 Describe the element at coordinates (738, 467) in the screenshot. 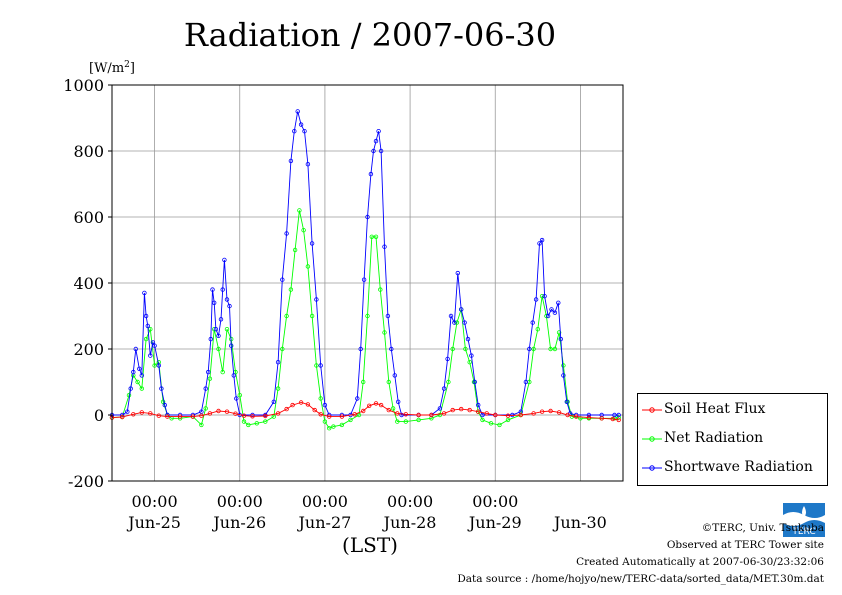

I see `legend-label-shortwave-radiation: Shortwave Radiation` at that location.